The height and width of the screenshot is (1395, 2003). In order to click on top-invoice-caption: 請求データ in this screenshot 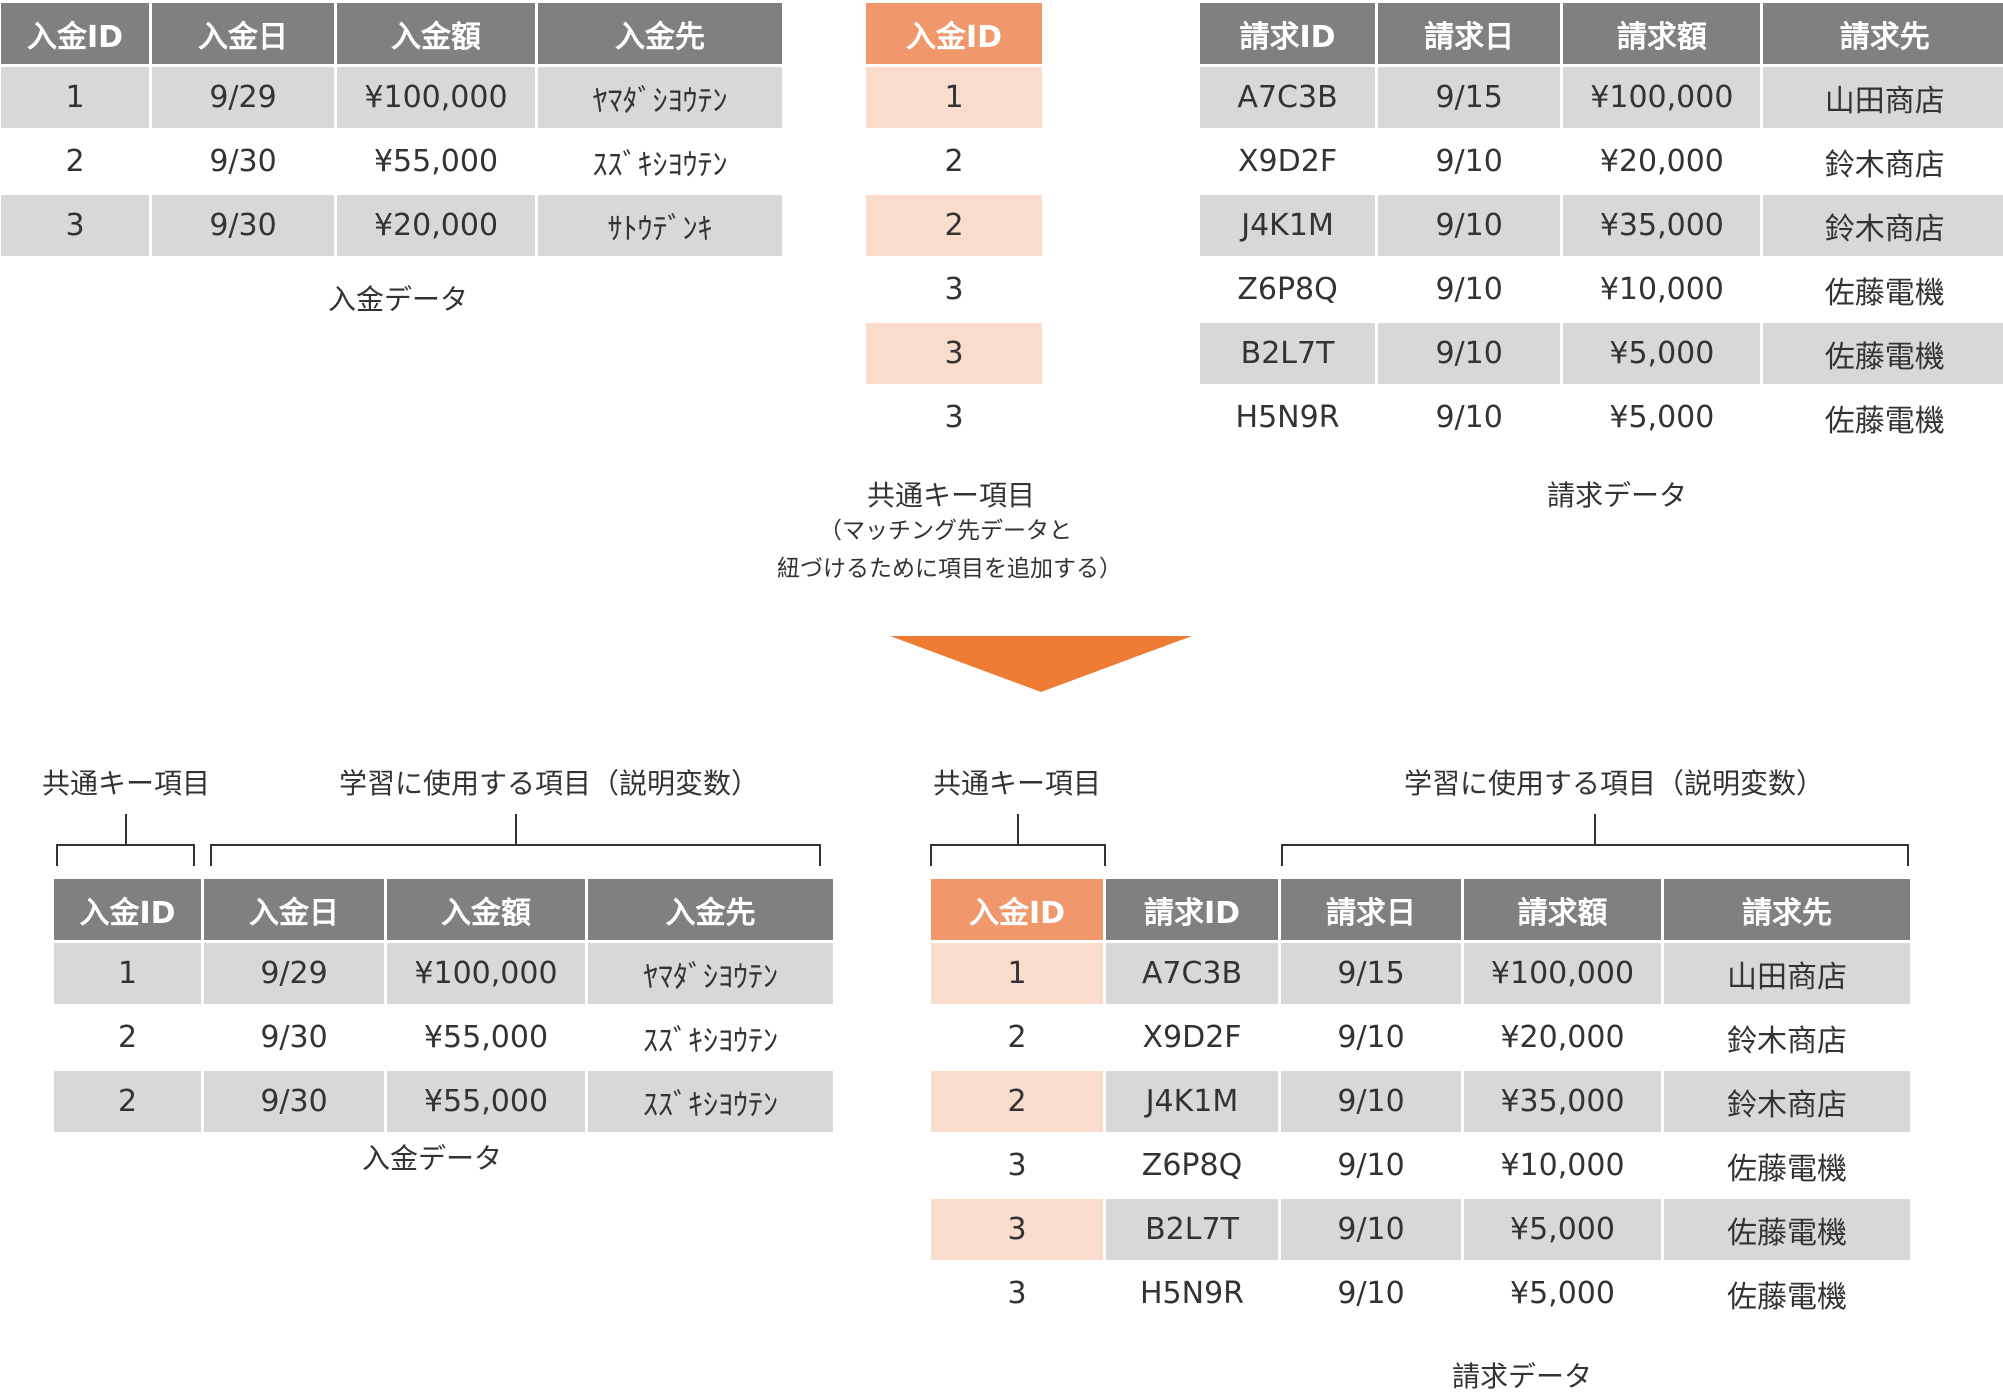, I will do `click(1617, 495)`.